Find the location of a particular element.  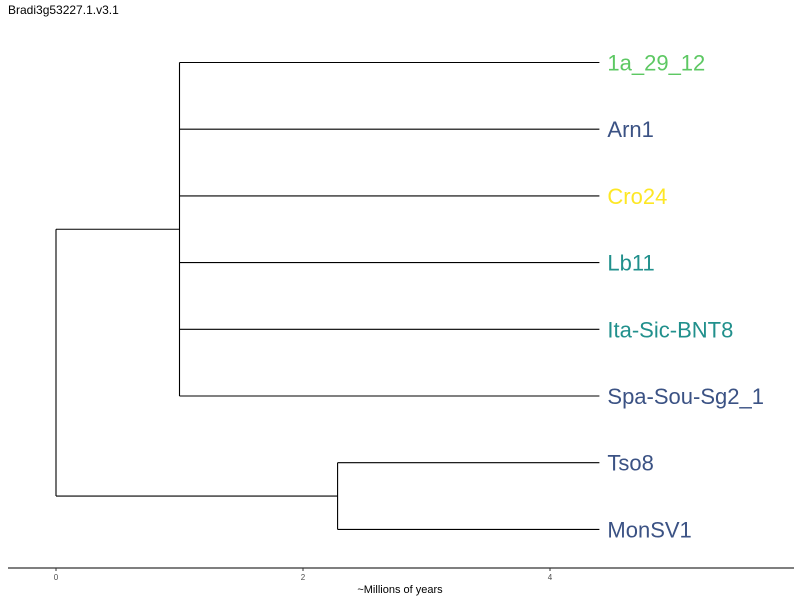

time-axis: 0 2 4 ~Millions of years is located at coordinates (401, 581).